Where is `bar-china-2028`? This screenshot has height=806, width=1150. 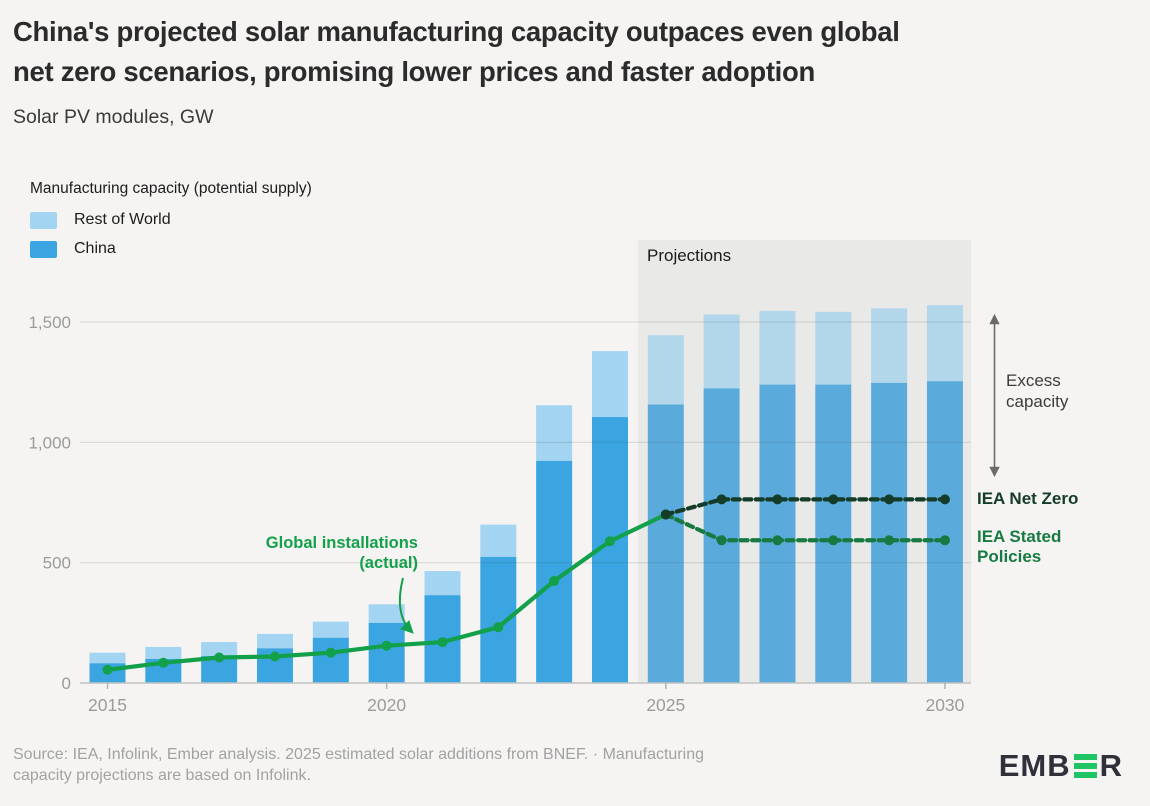
bar-china-2028 is located at coordinates (833, 533).